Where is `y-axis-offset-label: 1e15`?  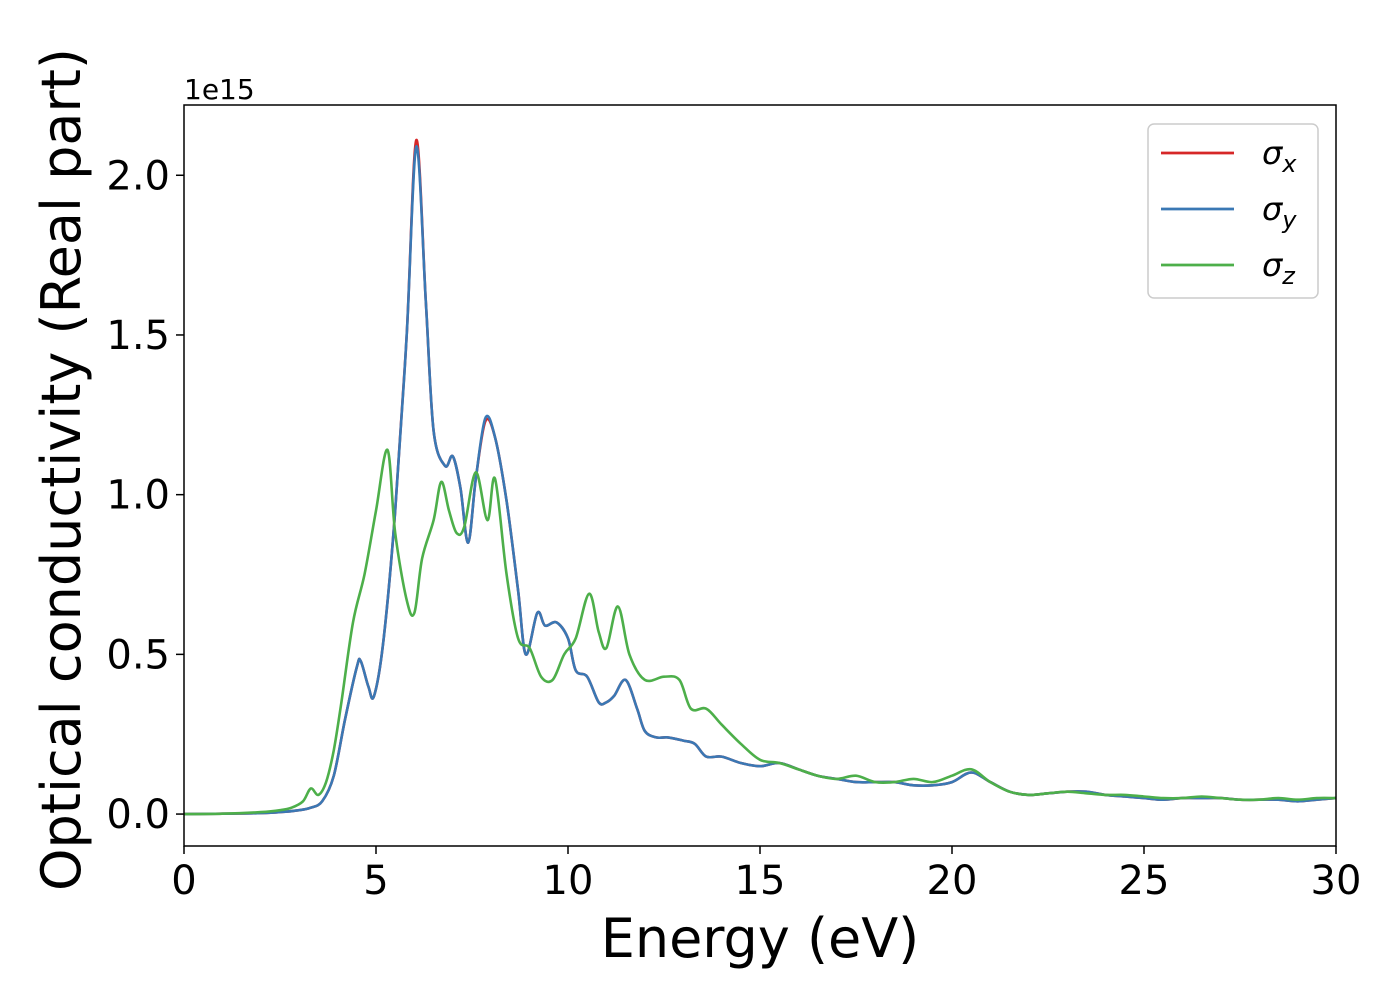
y-axis-offset-label: 1e15 is located at coordinates (219, 89).